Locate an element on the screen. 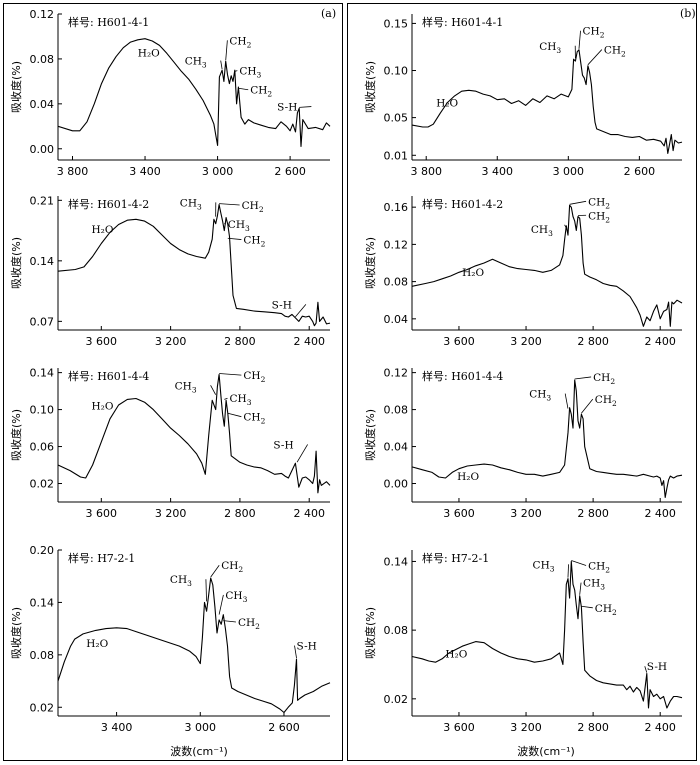  x-axis-title-a: 波数(cm⁻¹) is located at coordinates (199, 751).